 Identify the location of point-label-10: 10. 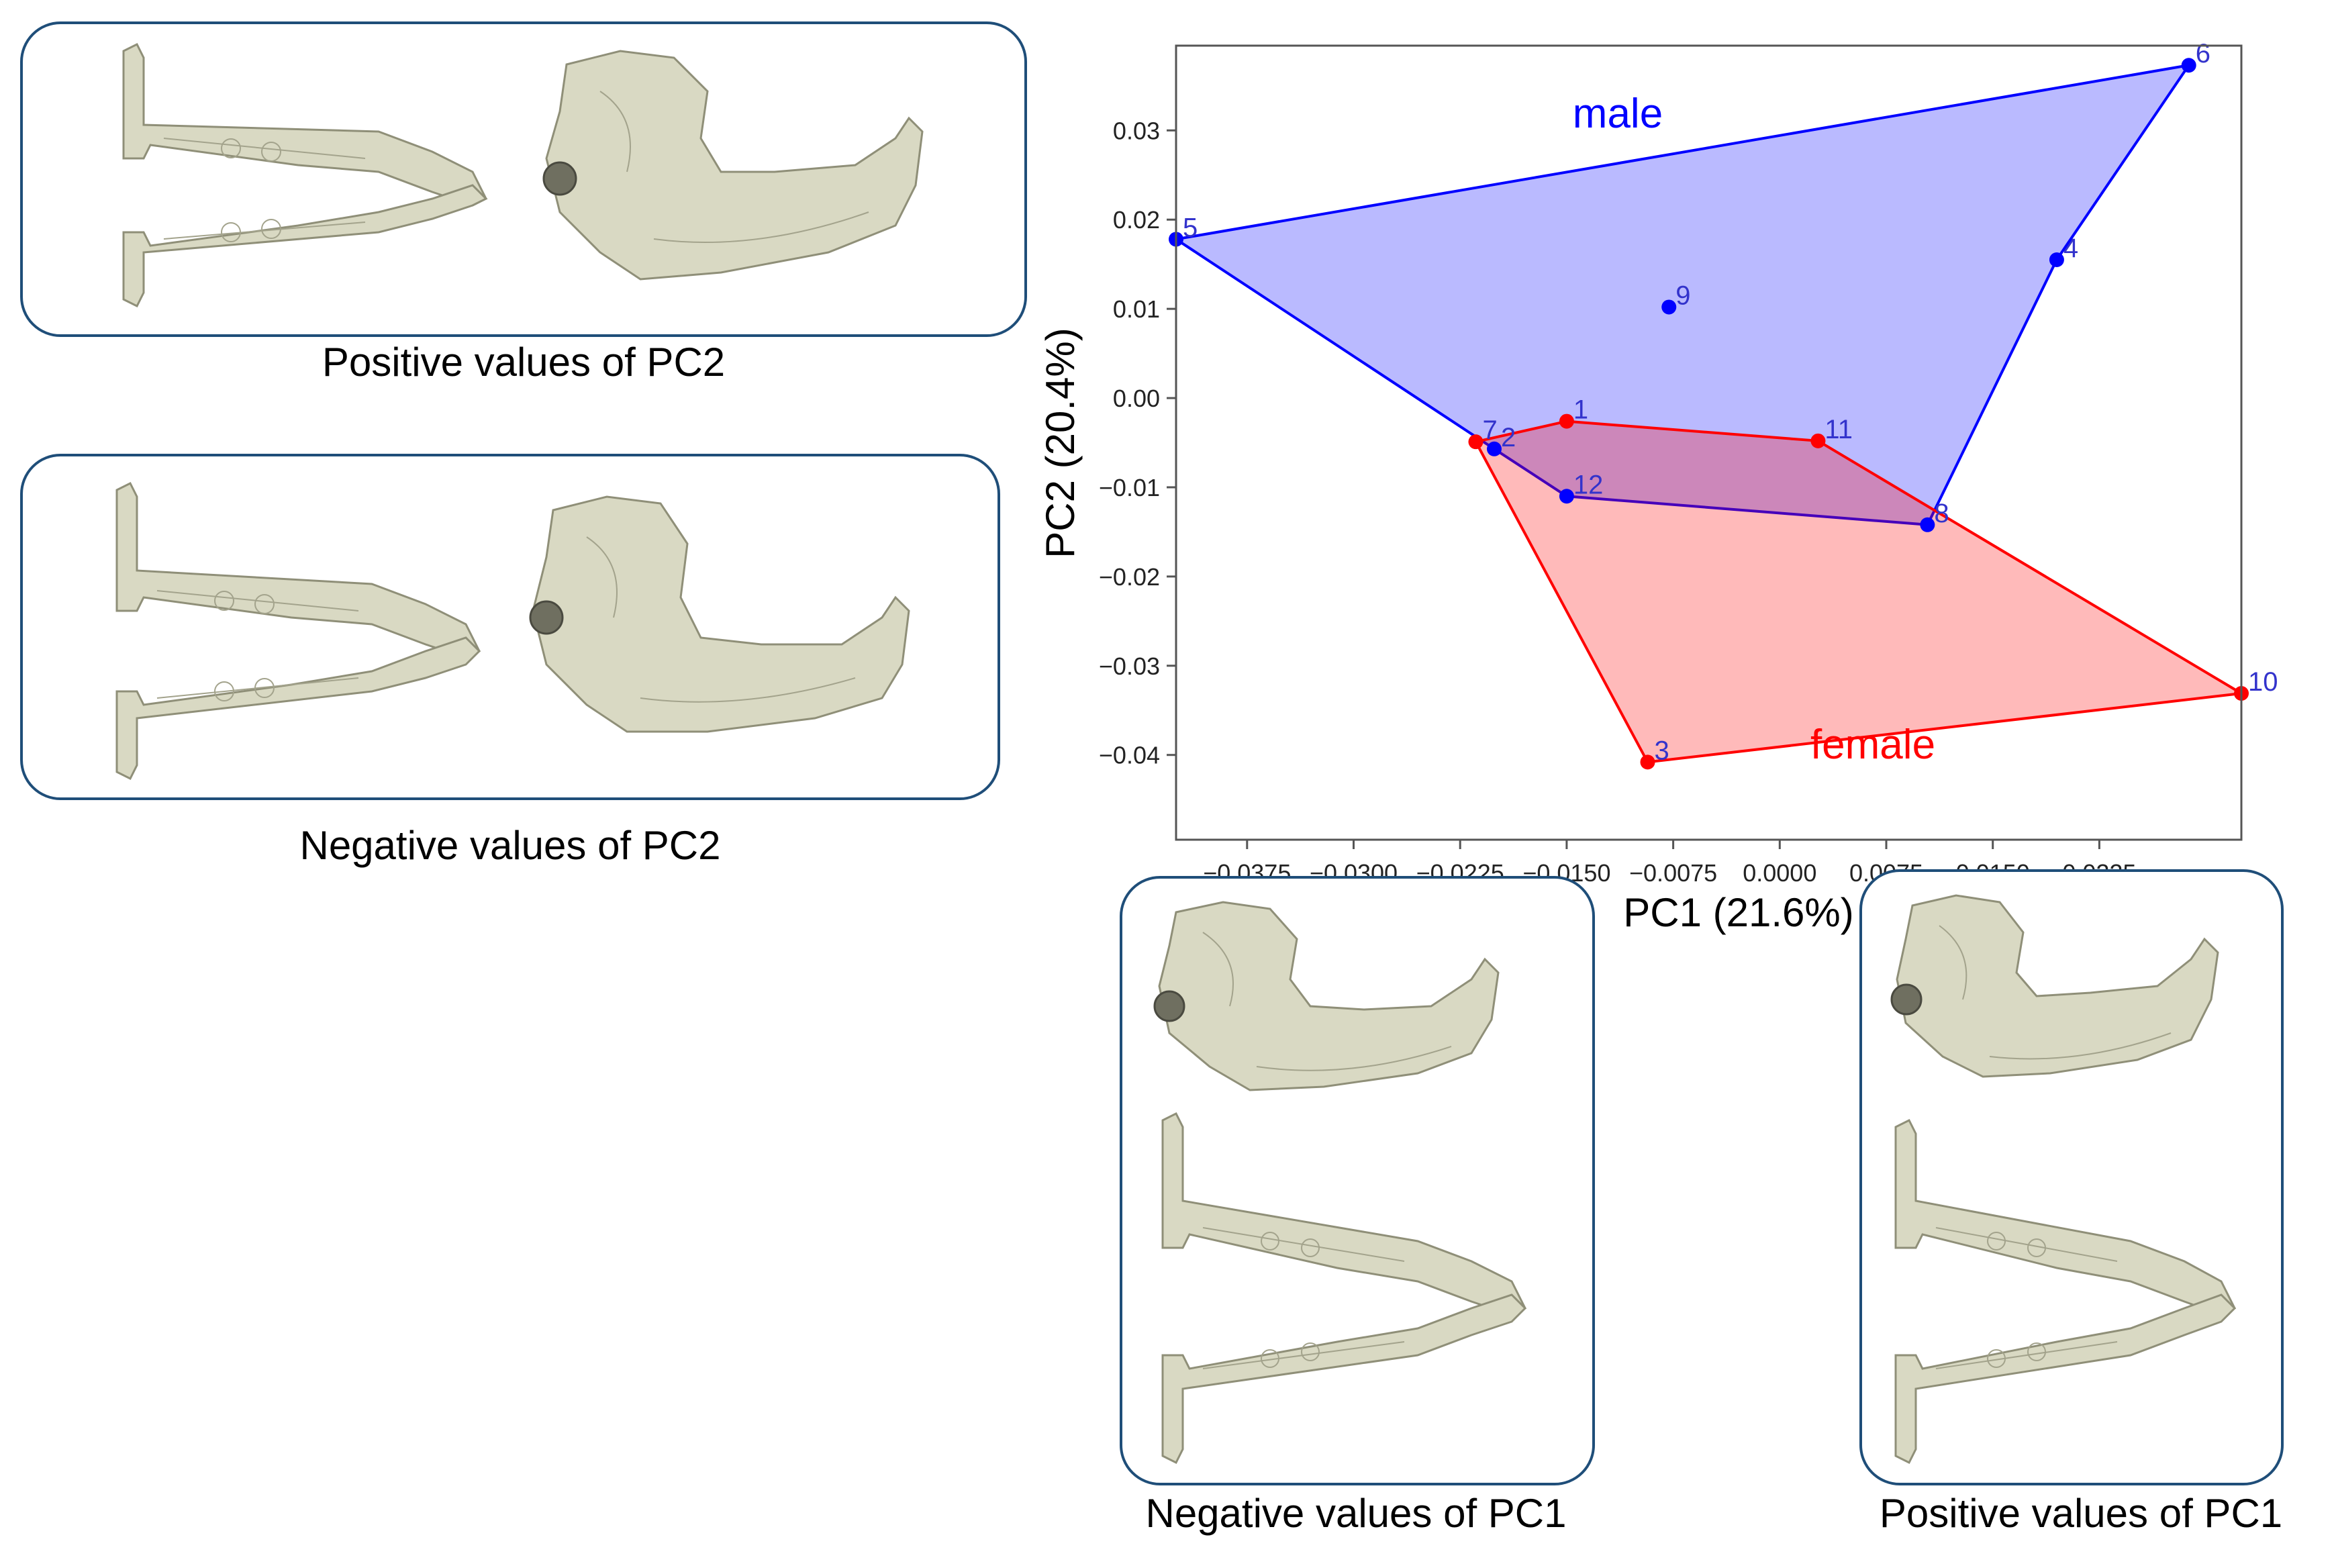
(2263, 682).